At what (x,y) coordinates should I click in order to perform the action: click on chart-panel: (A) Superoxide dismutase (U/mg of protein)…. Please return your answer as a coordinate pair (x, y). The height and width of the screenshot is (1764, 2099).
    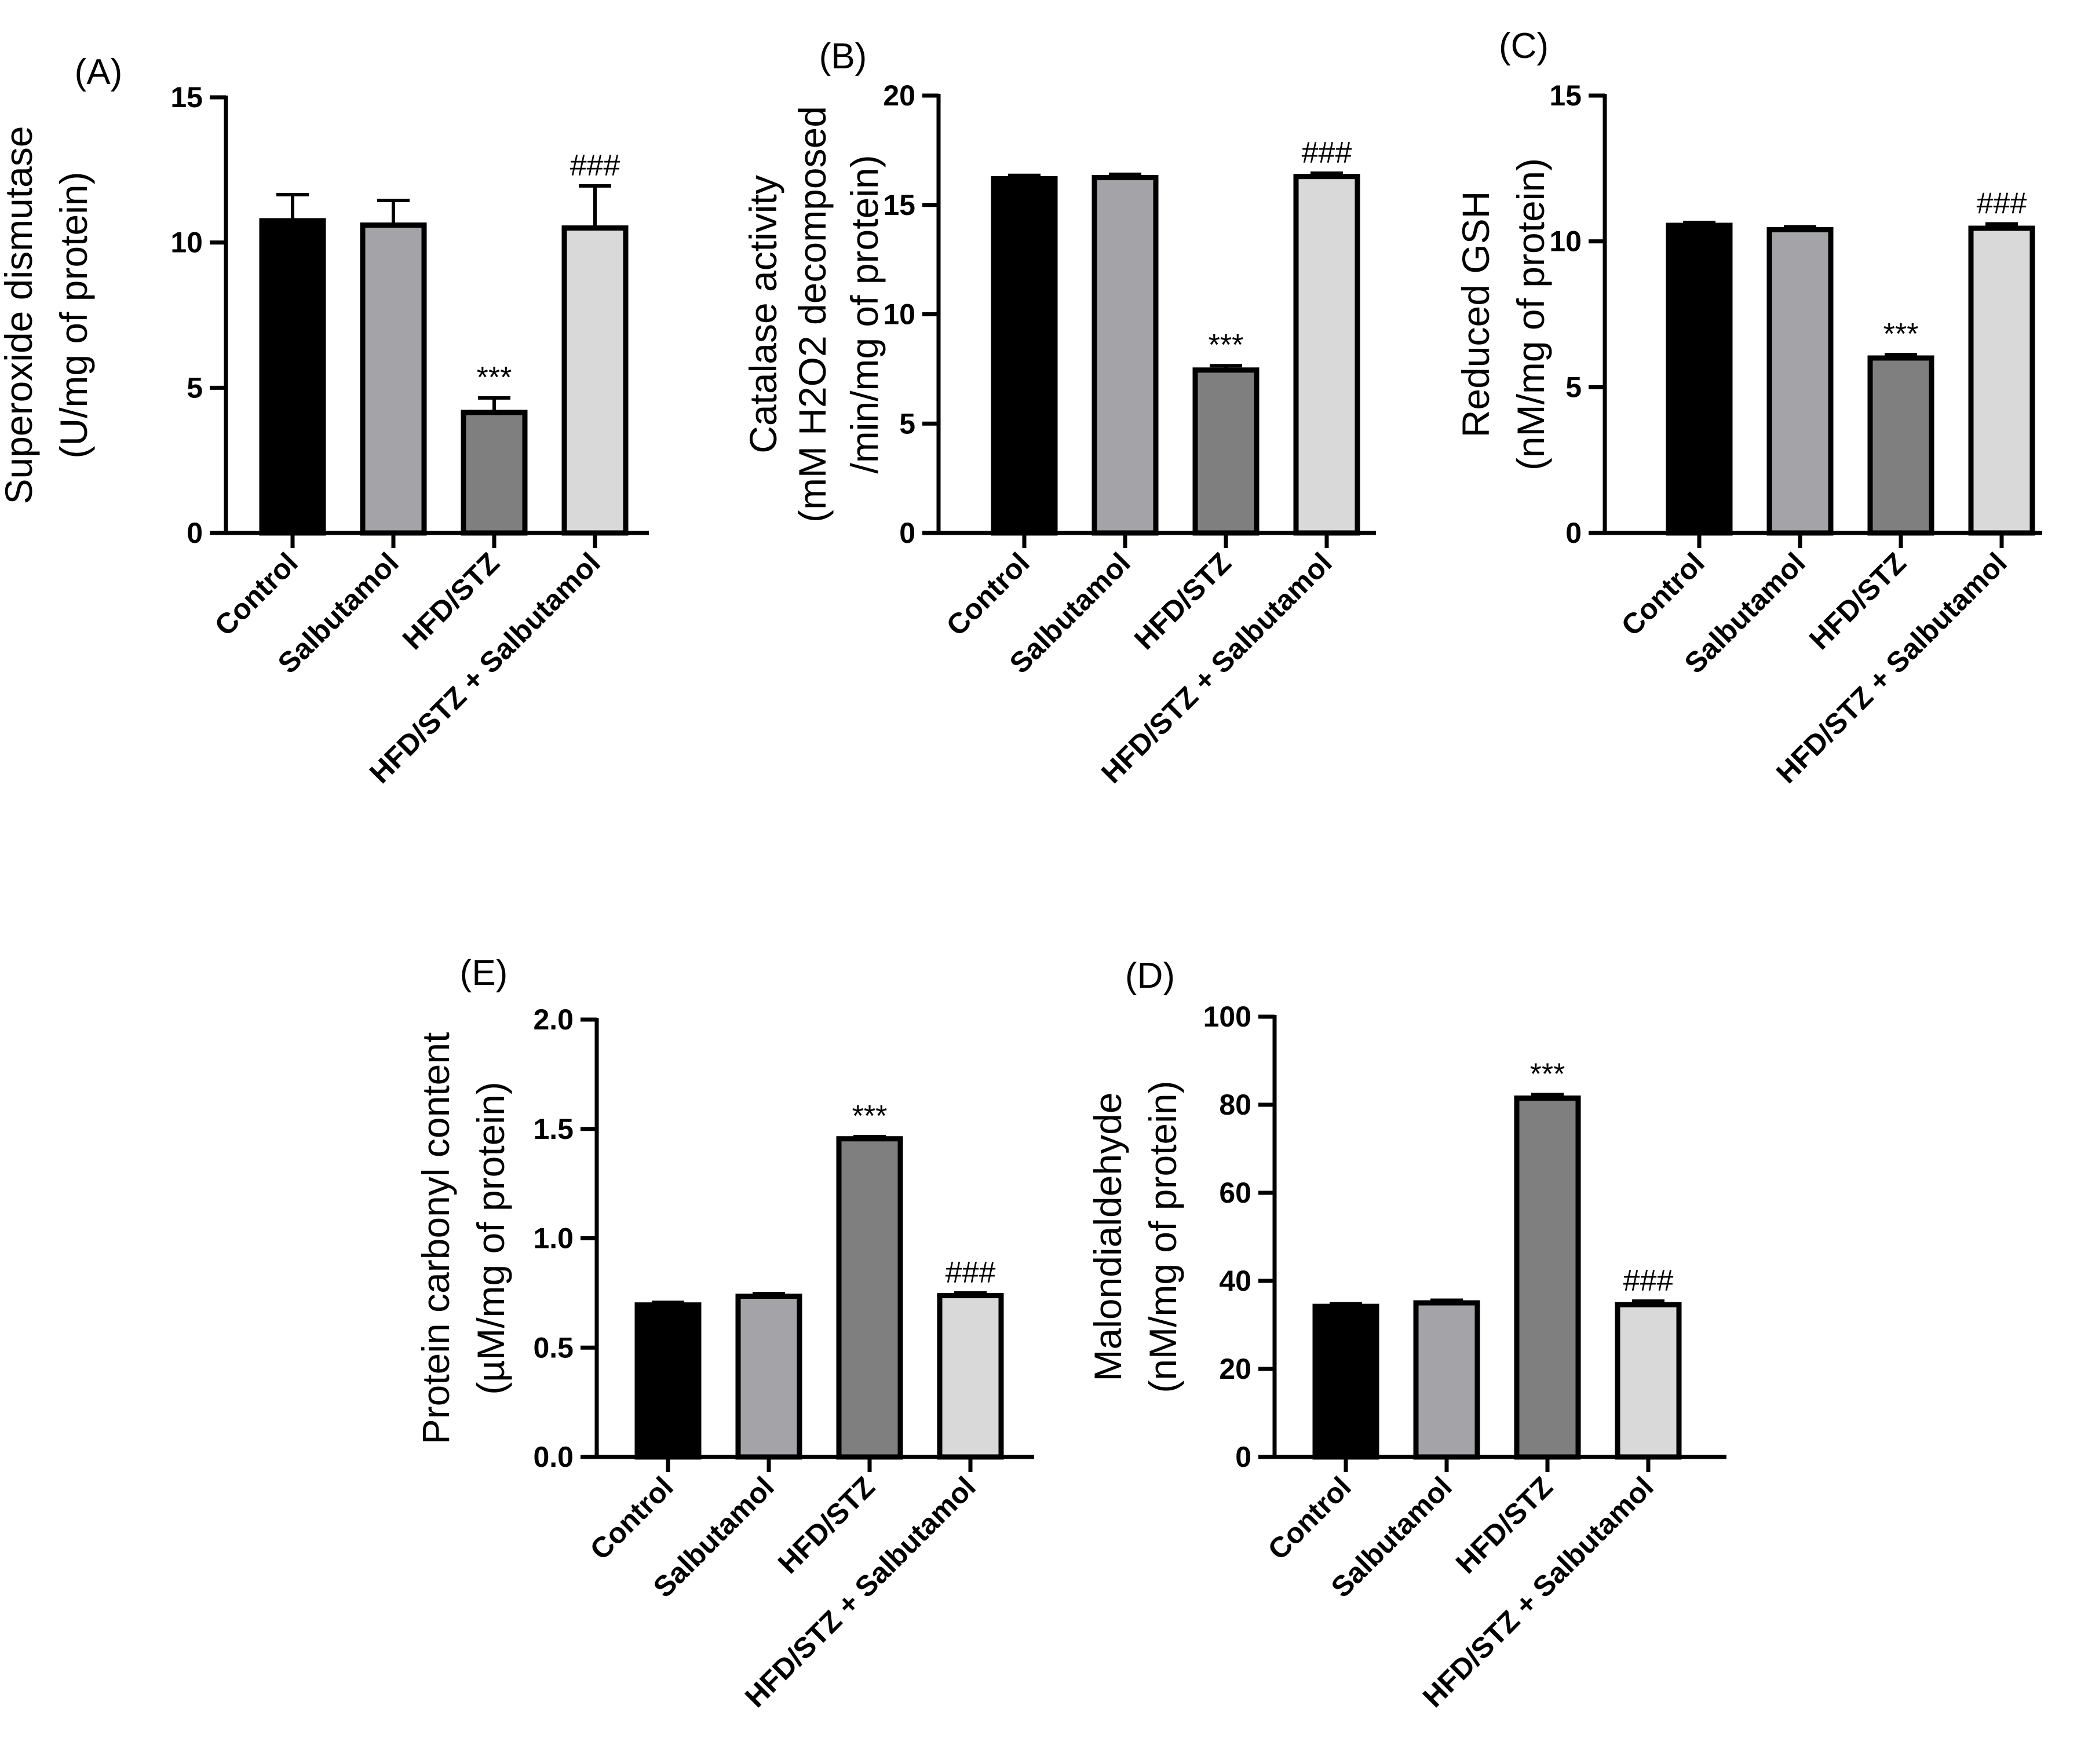
    Looking at the image, I should click on (324, 421).